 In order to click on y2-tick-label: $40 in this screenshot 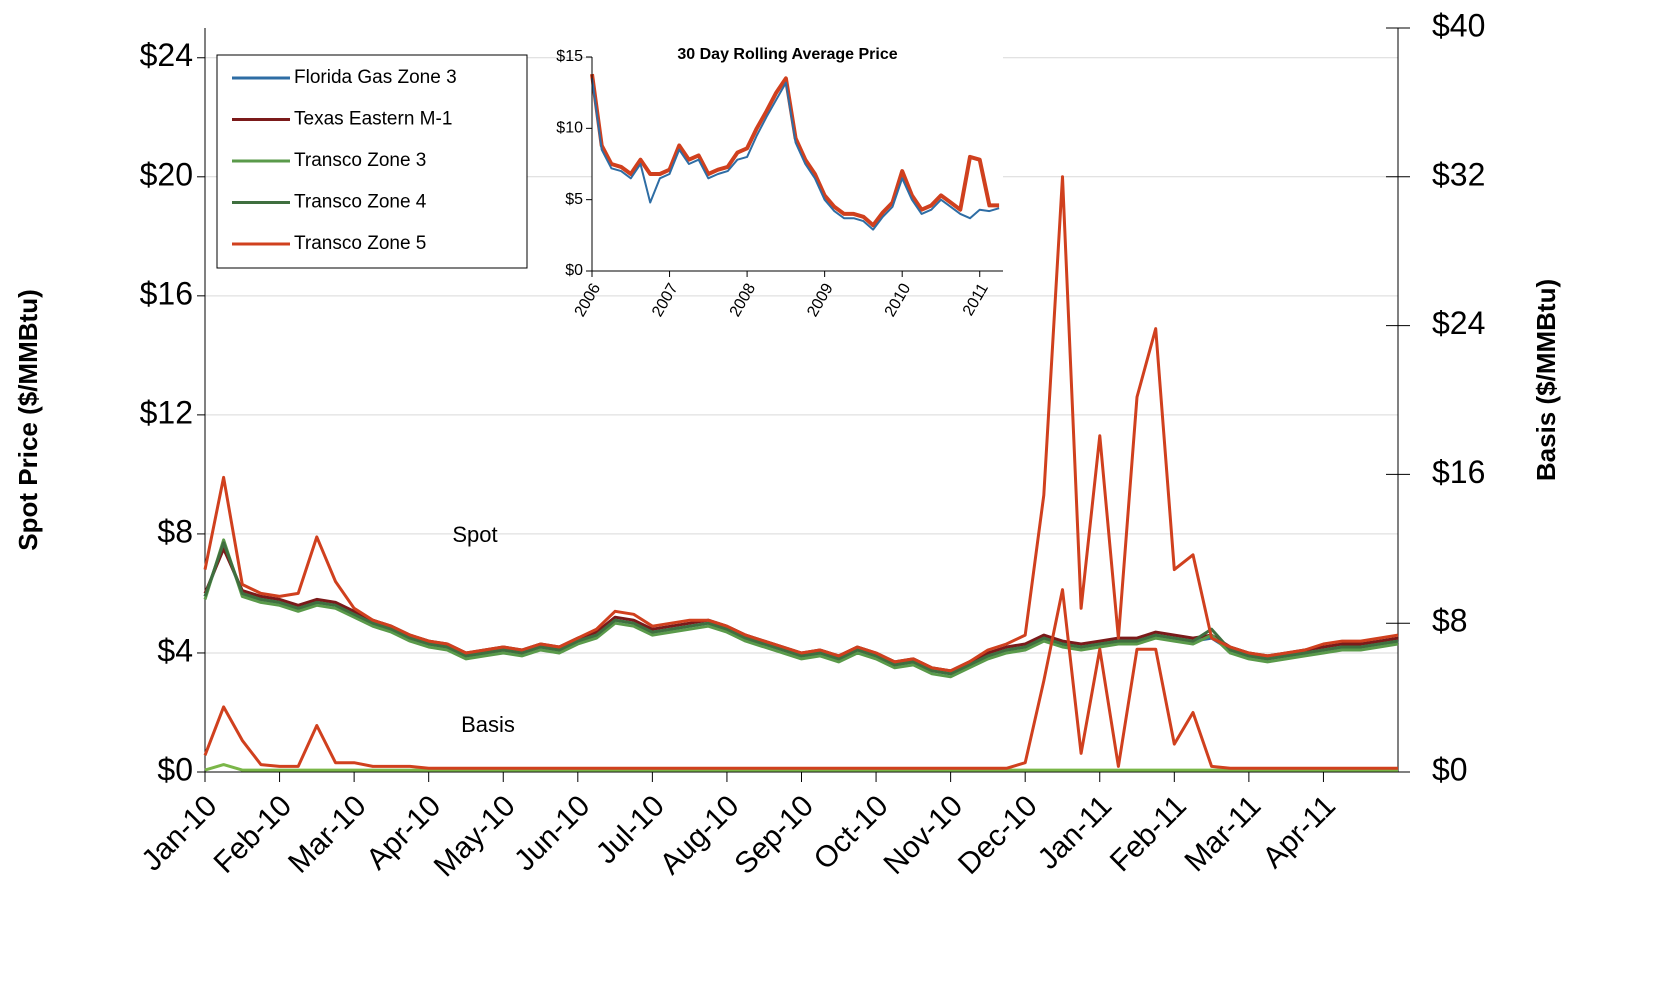, I will do `click(1458, 25)`.